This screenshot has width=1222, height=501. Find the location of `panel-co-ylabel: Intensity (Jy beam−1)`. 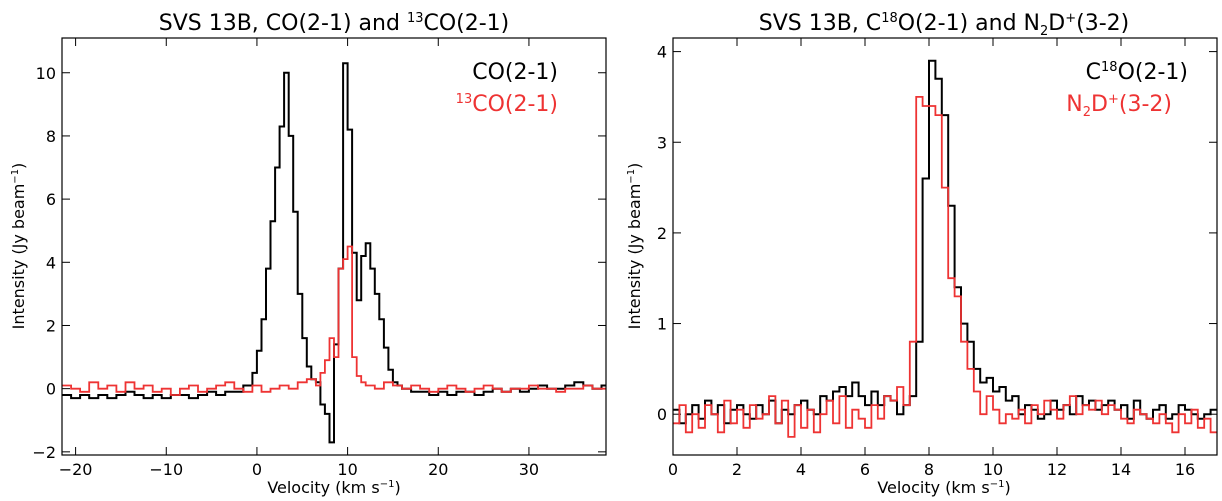

panel-co-ylabel: Intensity (Jy beam−1) is located at coordinates (18, 246).